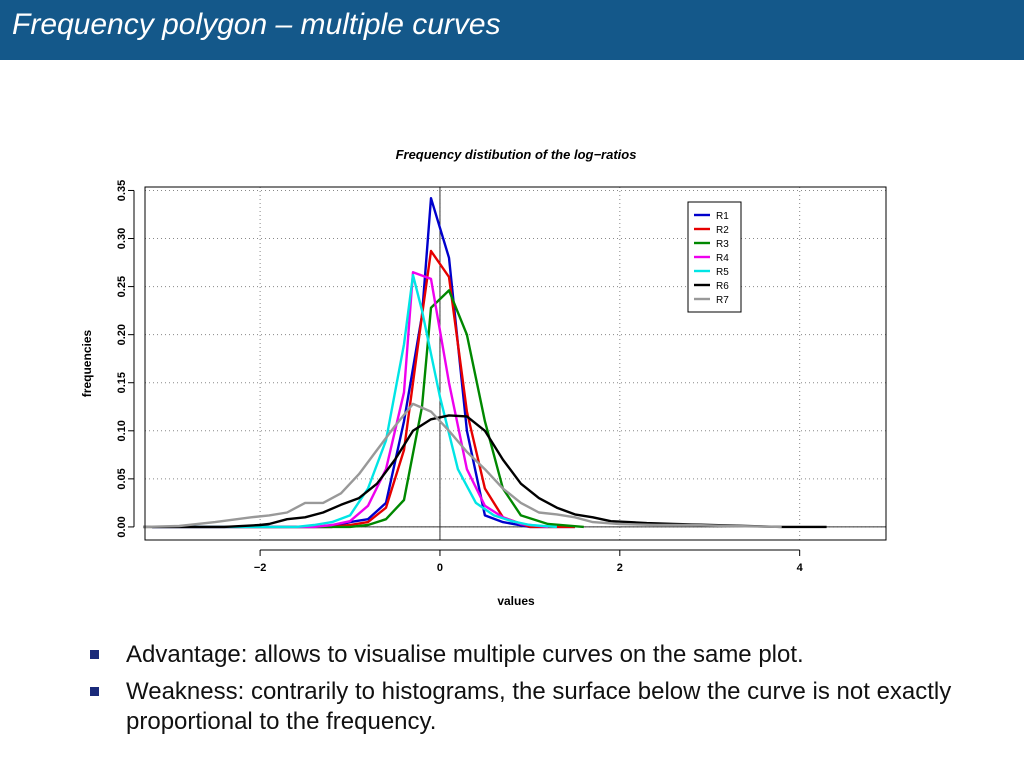 The width and height of the screenshot is (1024, 768). What do you see at coordinates (122, 190) in the screenshot?
I see `y-tick-label-7: 0.35` at bounding box center [122, 190].